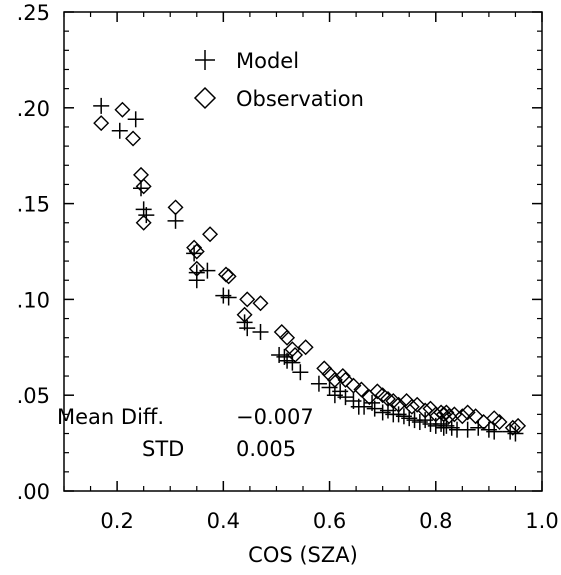 The height and width of the screenshot is (575, 561). What do you see at coordinates (278, 80) in the screenshot?
I see `legend: Model Observation` at bounding box center [278, 80].